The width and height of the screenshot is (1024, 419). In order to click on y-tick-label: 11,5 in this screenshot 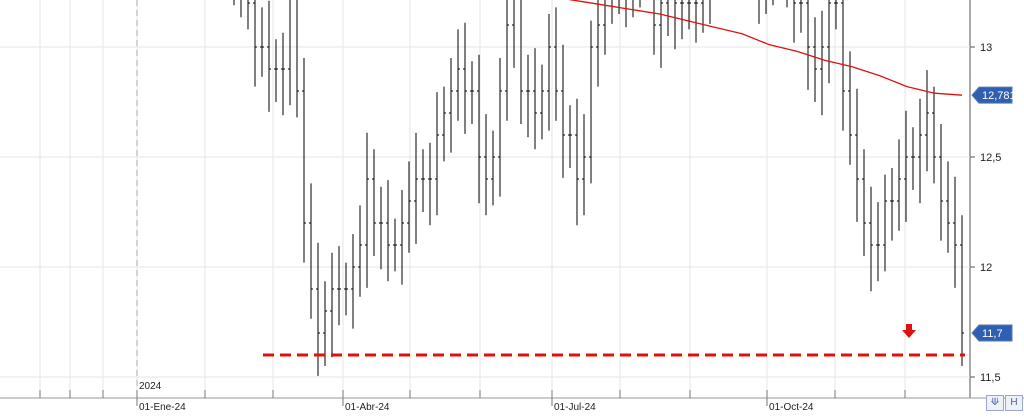, I will do `click(990, 378)`.